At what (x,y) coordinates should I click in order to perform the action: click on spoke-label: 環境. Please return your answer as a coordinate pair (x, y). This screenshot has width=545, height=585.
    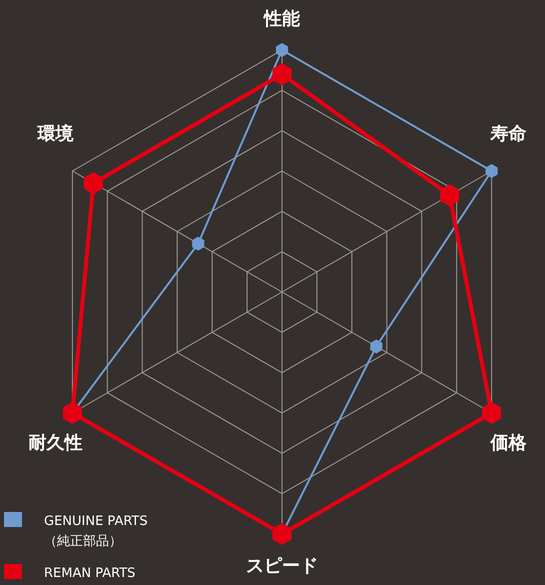
    Looking at the image, I should click on (55, 133).